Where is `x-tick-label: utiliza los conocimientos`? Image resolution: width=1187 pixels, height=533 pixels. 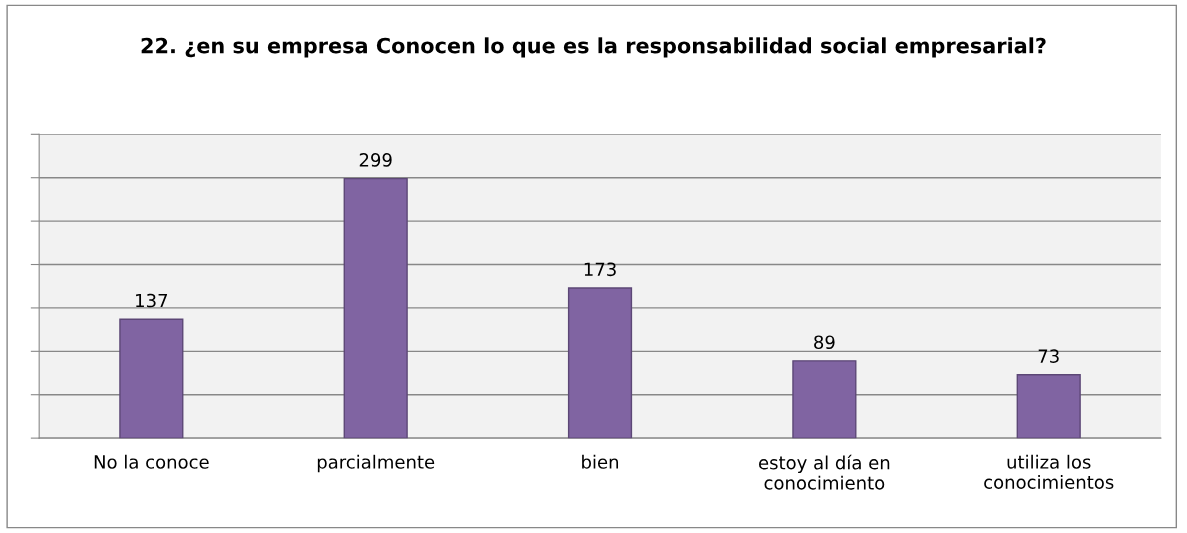
x-tick-label: utiliza los conocimientos is located at coordinates (1049, 471).